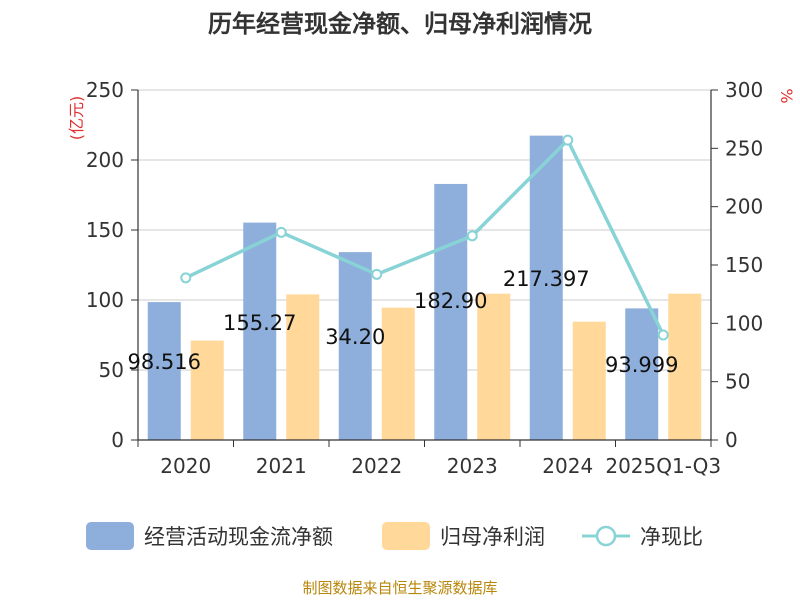  What do you see at coordinates (450, 301) in the screenshot?
I see `cash-flow-data-label: 182.90` at bounding box center [450, 301].